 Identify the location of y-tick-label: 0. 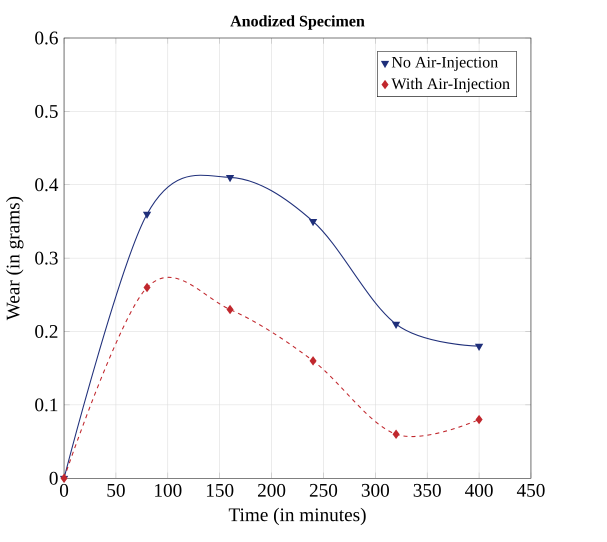
(54, 478).